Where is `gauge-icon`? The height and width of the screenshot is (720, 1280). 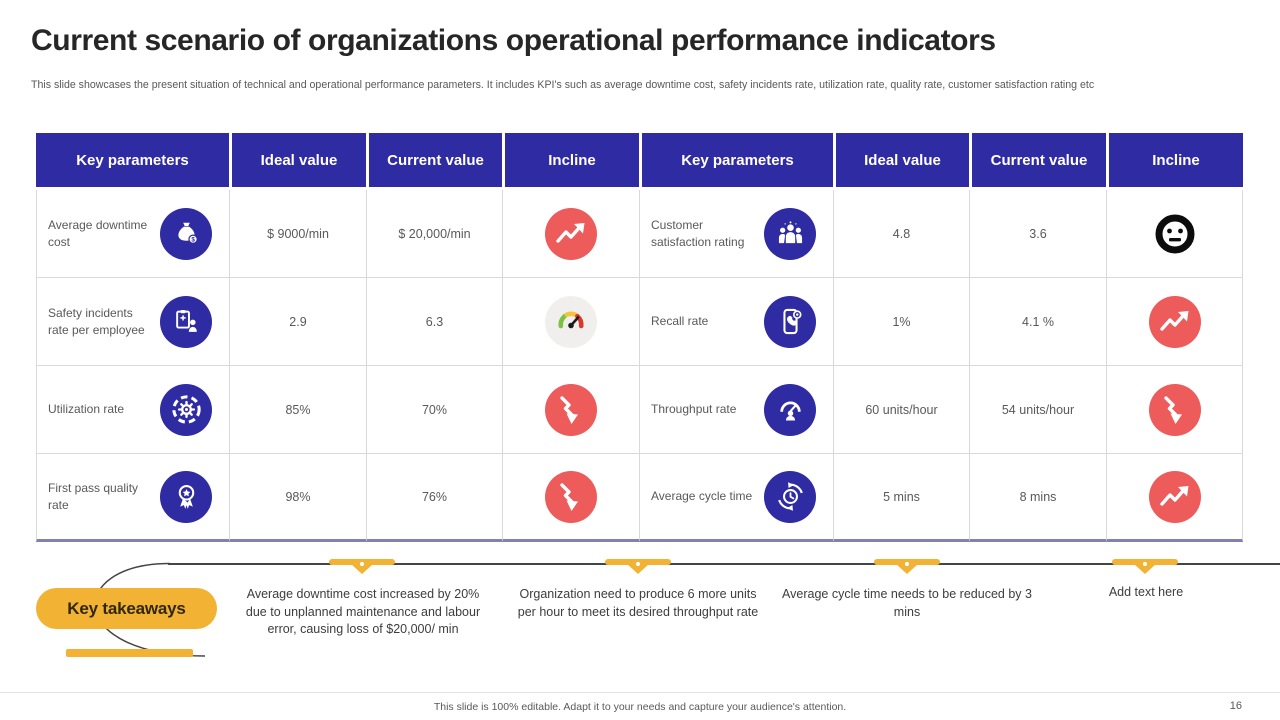 gauge-icon is located at coordinates (571, 322).